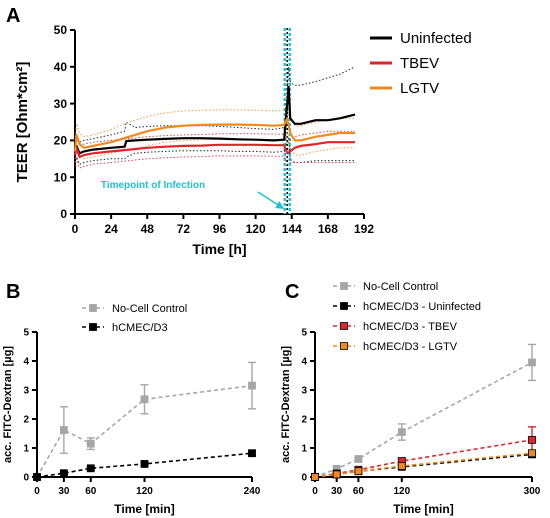 This screenshot has width=550, height=518. I want to click on y-tick-label: 20, so click(61, 141).